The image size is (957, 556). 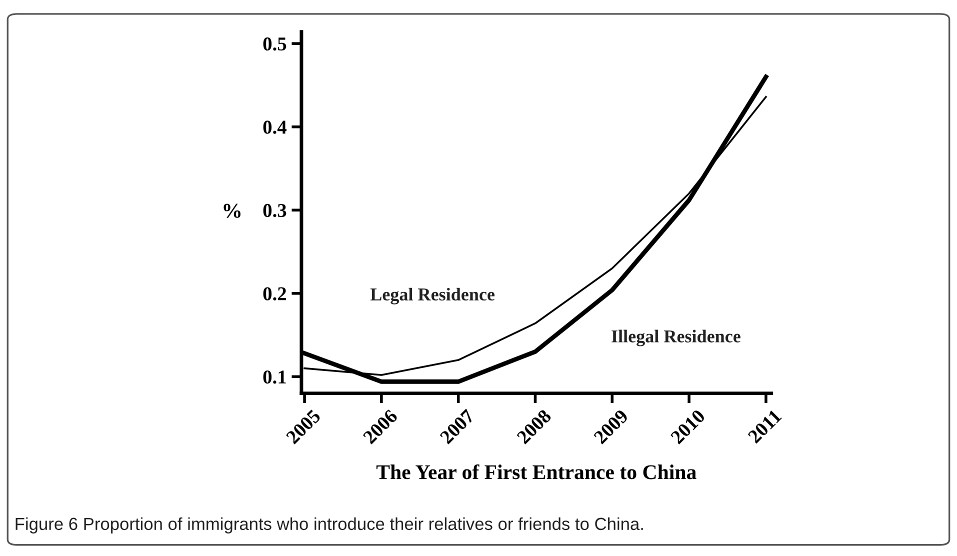 What do you see at coordinates (274, 44) in the screenshot?
I see `y-tick-label: 0.5` at bounding box center [274, 44].